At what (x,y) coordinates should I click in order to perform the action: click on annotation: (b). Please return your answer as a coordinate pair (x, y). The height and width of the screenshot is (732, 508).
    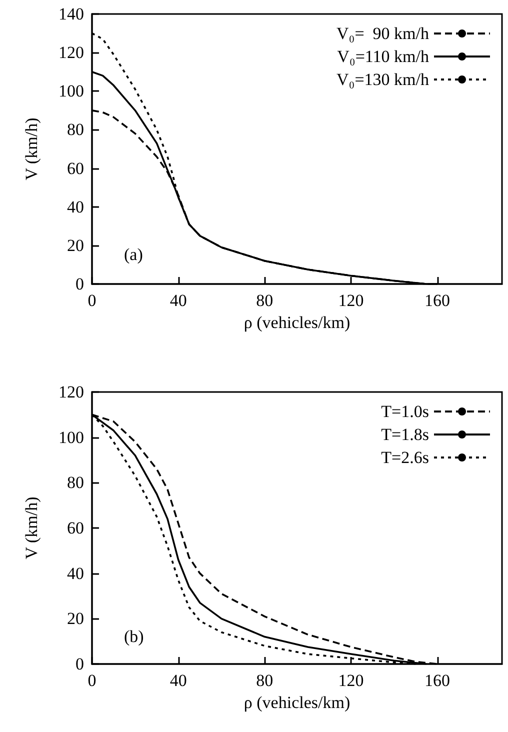
    Looking at the image, I should click on (134, 636).